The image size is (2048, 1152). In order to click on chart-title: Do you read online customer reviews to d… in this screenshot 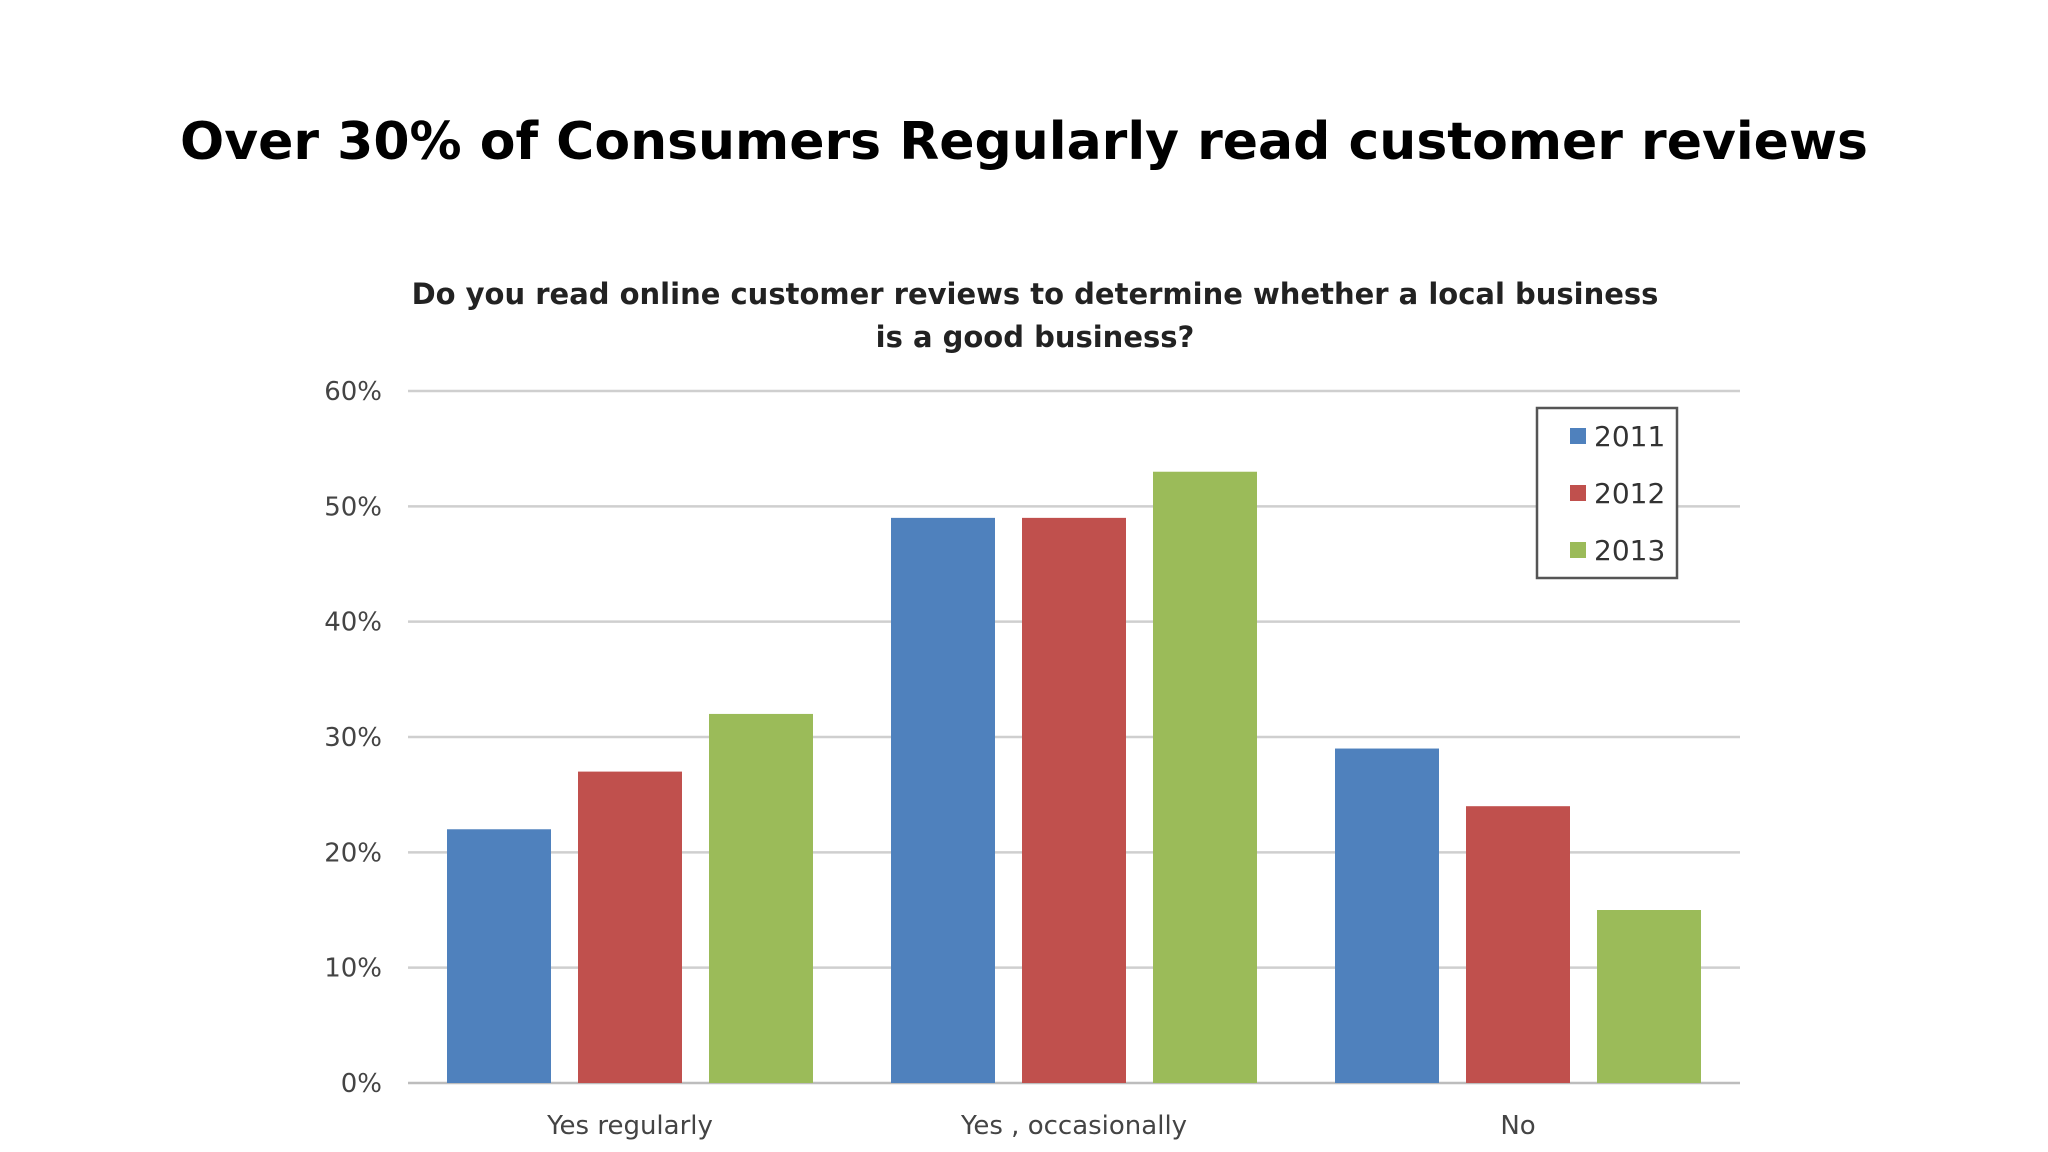, I will do `click(1035, 315)`.